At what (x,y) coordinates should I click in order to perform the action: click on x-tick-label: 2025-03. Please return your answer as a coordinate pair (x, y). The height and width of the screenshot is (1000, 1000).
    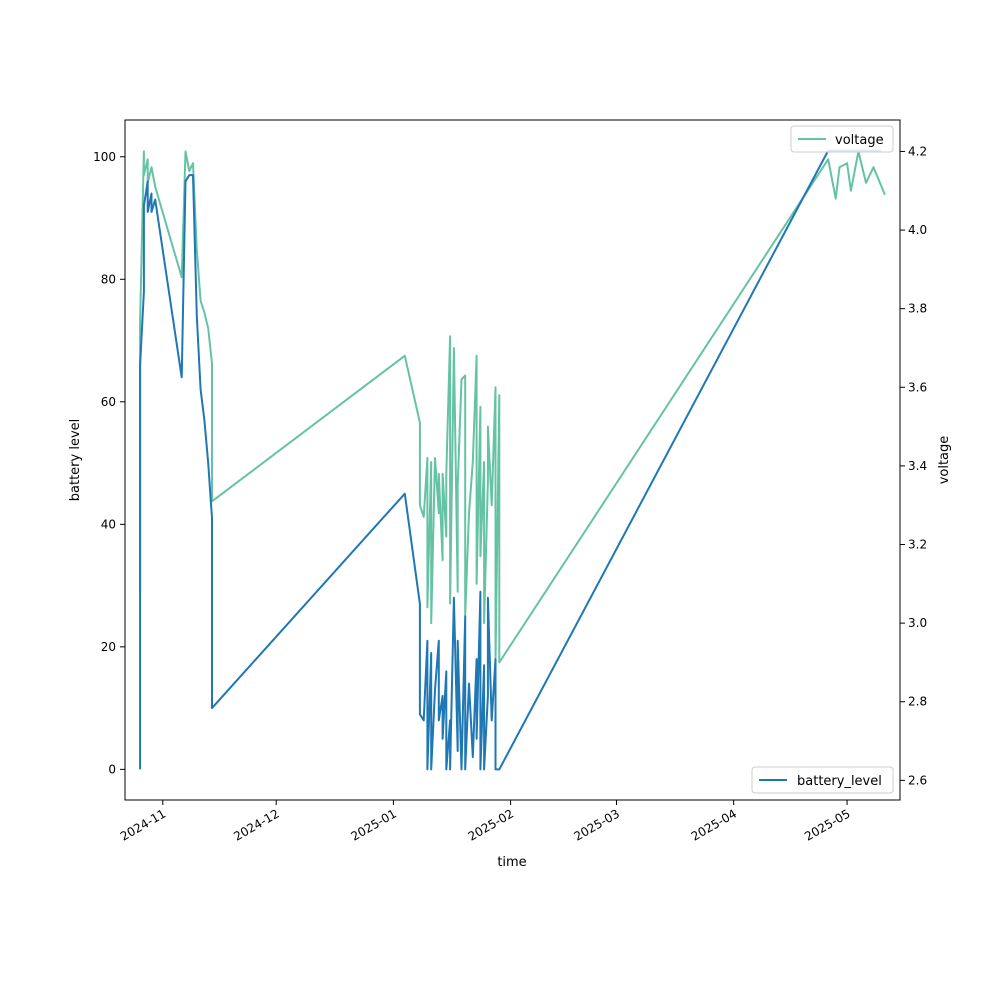
    Looking at the image, I should click on (597, 824).